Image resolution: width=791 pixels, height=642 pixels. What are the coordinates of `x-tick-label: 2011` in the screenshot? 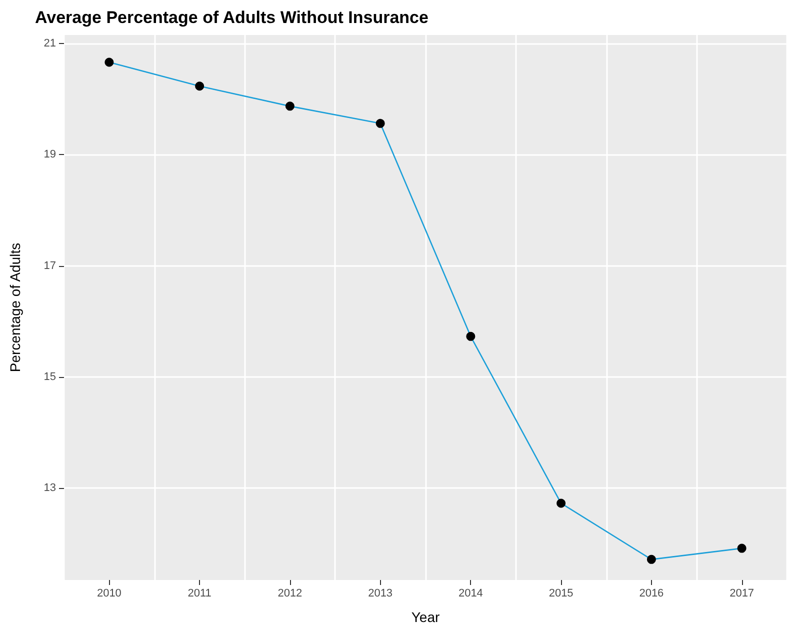 It's located at (200, 594).